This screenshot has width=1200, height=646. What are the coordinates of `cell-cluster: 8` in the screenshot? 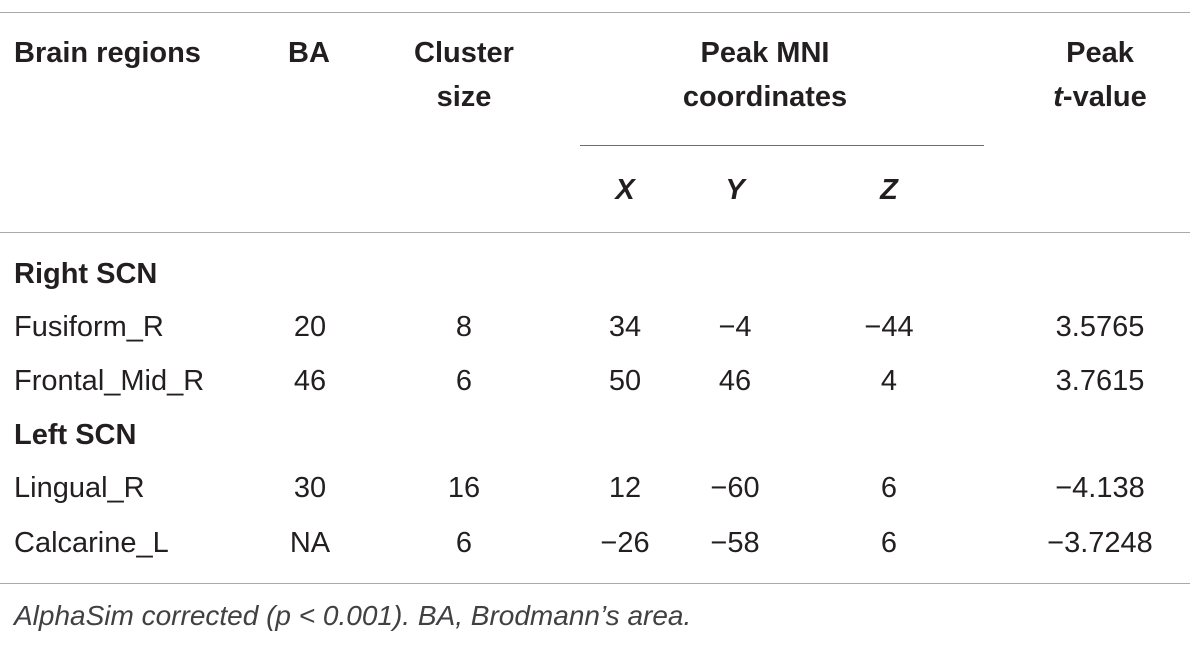 It's located at (464, 327).